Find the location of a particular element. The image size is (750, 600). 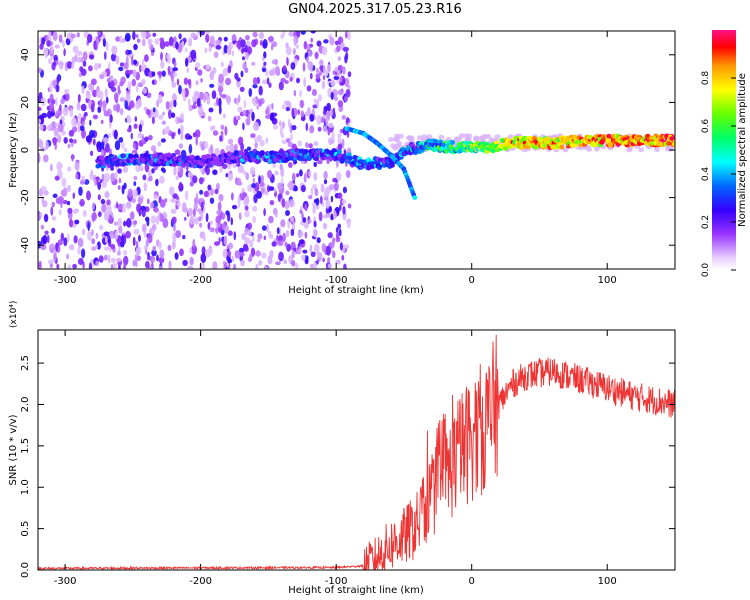

x-tick-label: -300 is located at coordinates (65, 280).